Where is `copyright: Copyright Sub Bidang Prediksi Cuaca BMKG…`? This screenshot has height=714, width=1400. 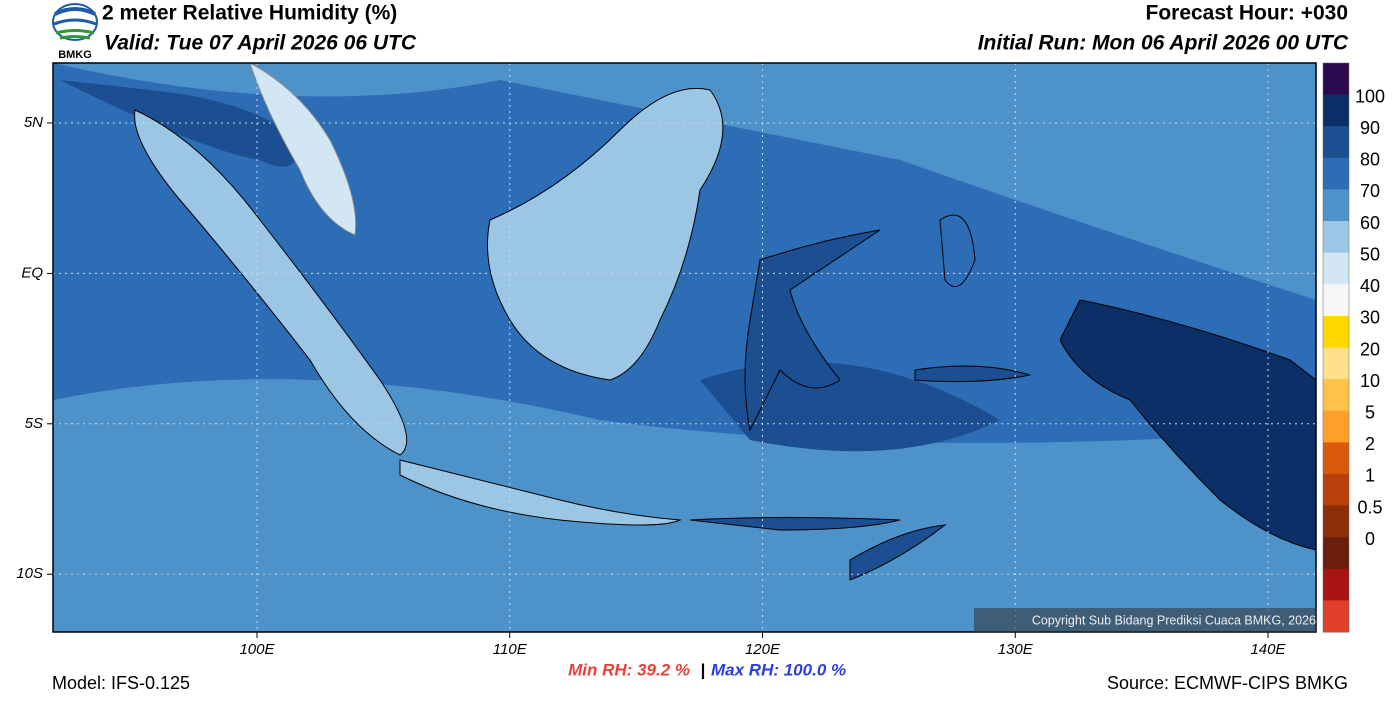 copyright: Copyright Sub Bidang Prediksi Cuaca BMKG… is located at coordinates (1174, 620).